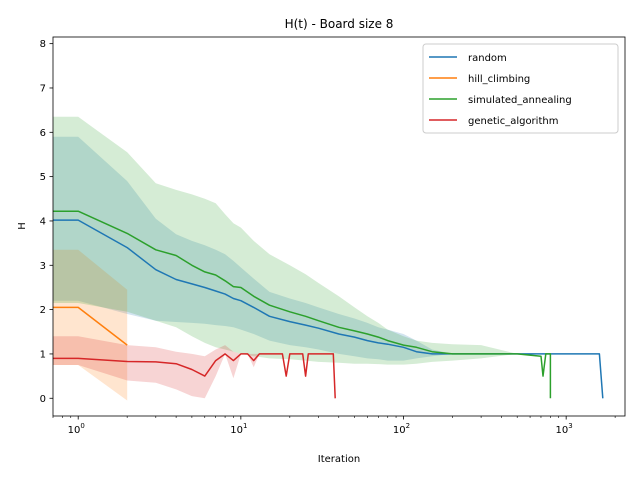 The width and height of the screenshot is (640, 480). Describe the element at coordinates (520, 100) in the screenshot. I see `legend-label-simulated_annealing: simulated_annealing` at that location.